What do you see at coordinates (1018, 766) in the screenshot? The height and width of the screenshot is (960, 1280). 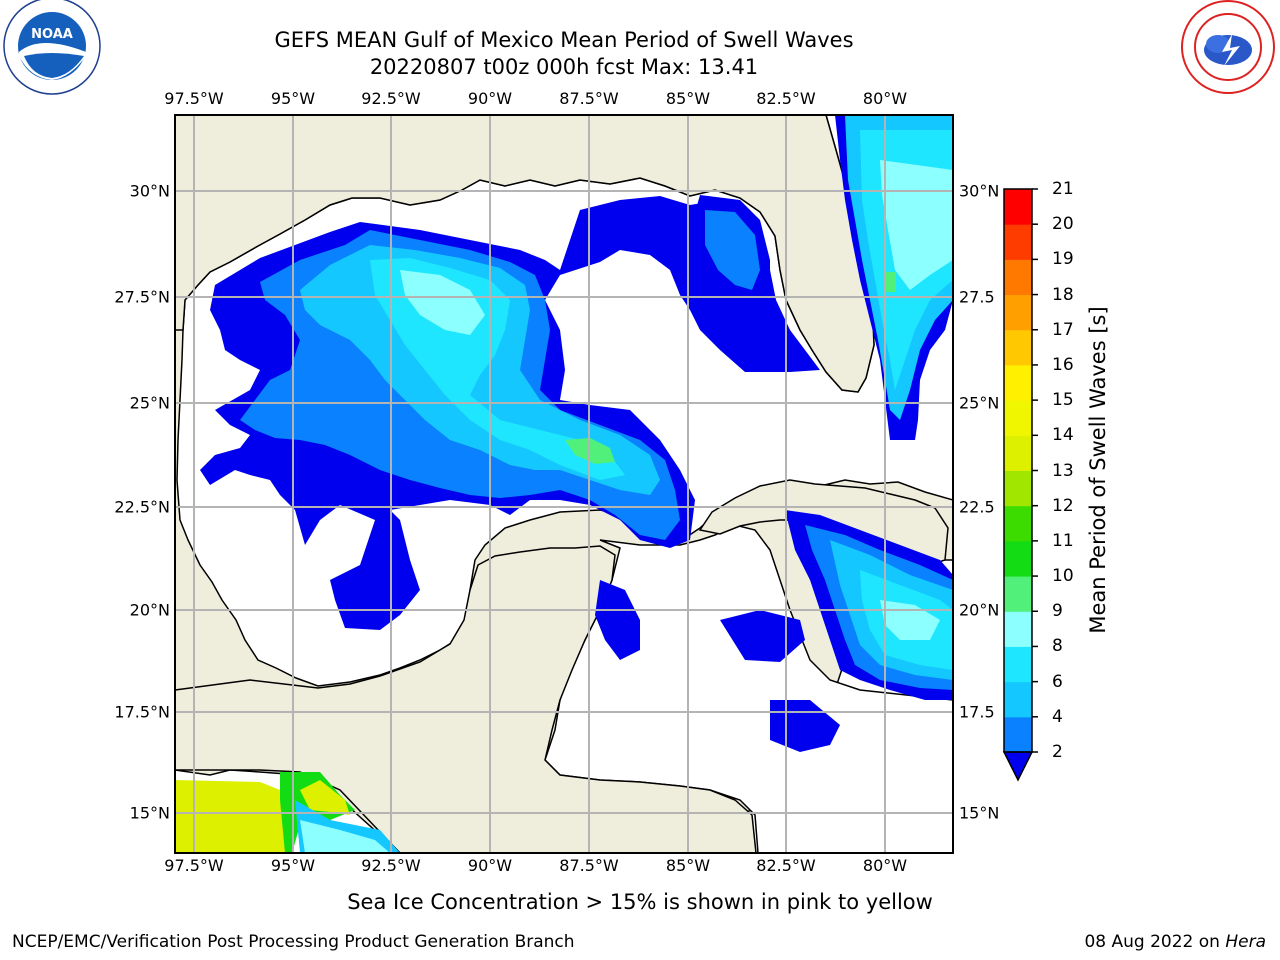 I see `colorbar-extend-min` at bounding box center [1018, 766].